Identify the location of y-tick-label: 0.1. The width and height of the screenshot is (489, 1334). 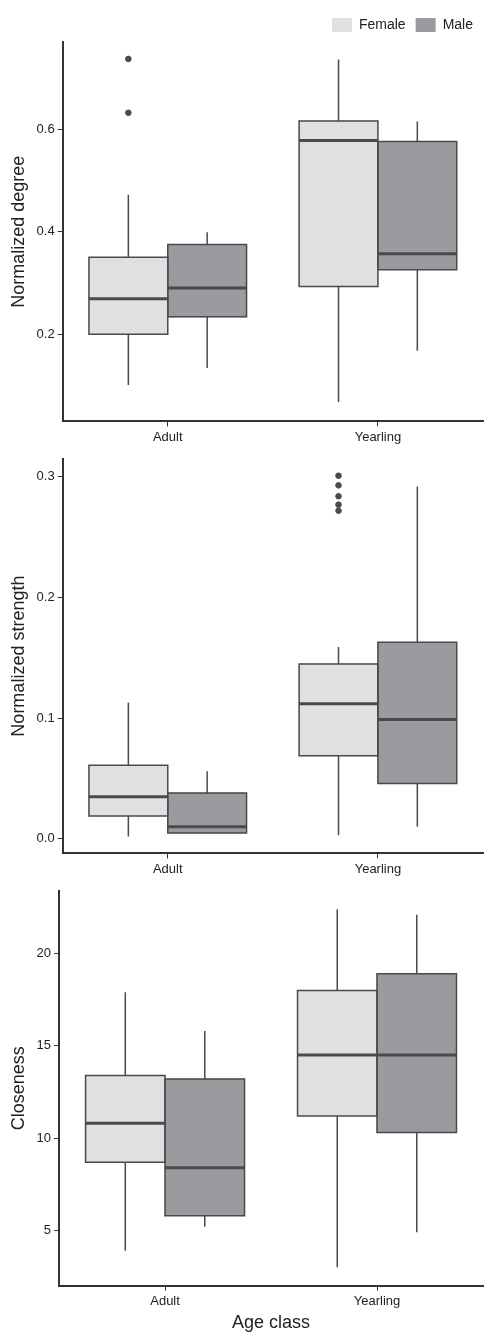
(45, 717).